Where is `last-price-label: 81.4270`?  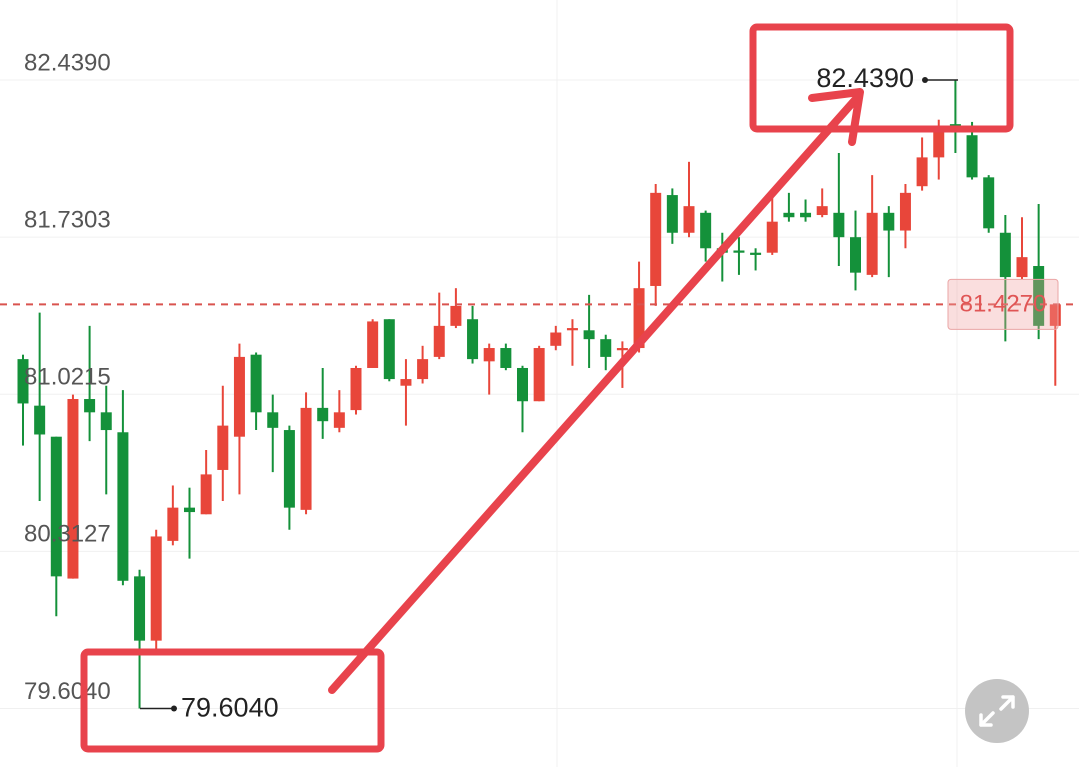 last-price-label: 81.4270 is located at coordinates (1003, 304).